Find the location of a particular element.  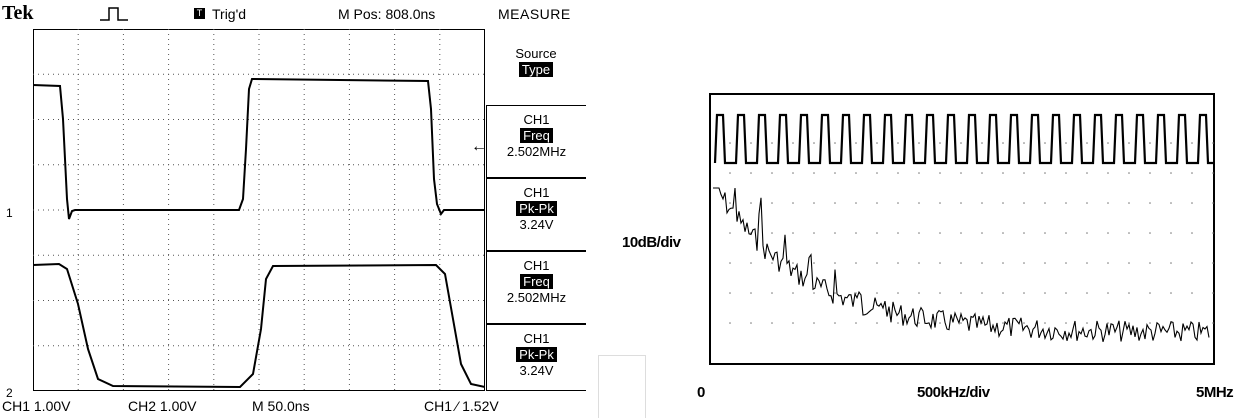

spectrum-trace is located at coordinates (961, 264).